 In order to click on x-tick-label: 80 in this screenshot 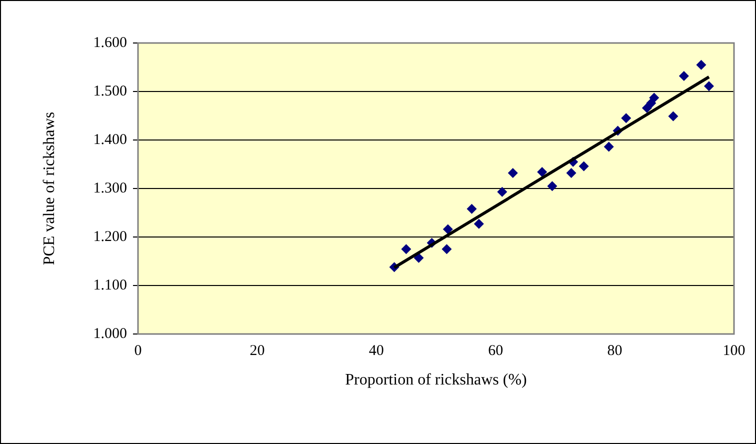, I will do `click(614, 350)`.